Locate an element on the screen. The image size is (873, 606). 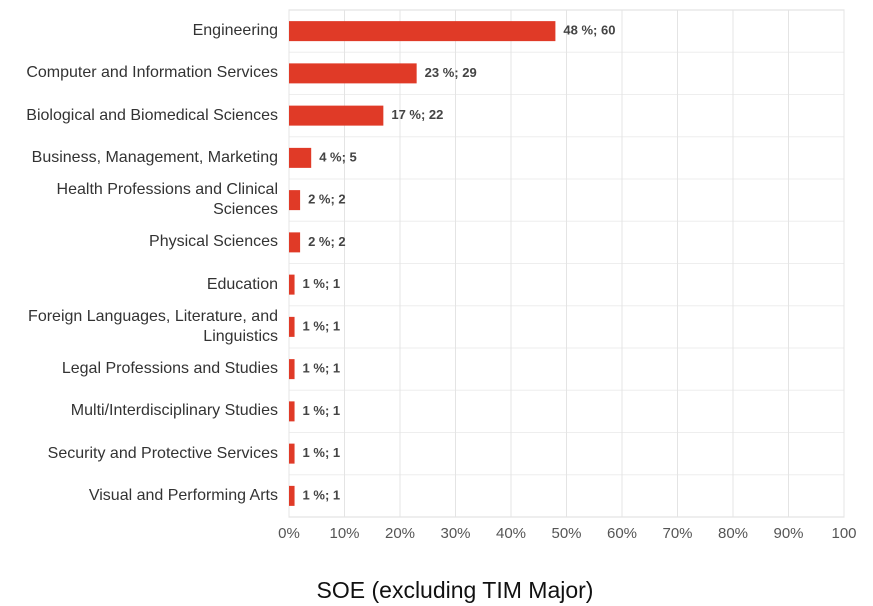
x-tick-label: 40% is located at coordinates (511, 533).